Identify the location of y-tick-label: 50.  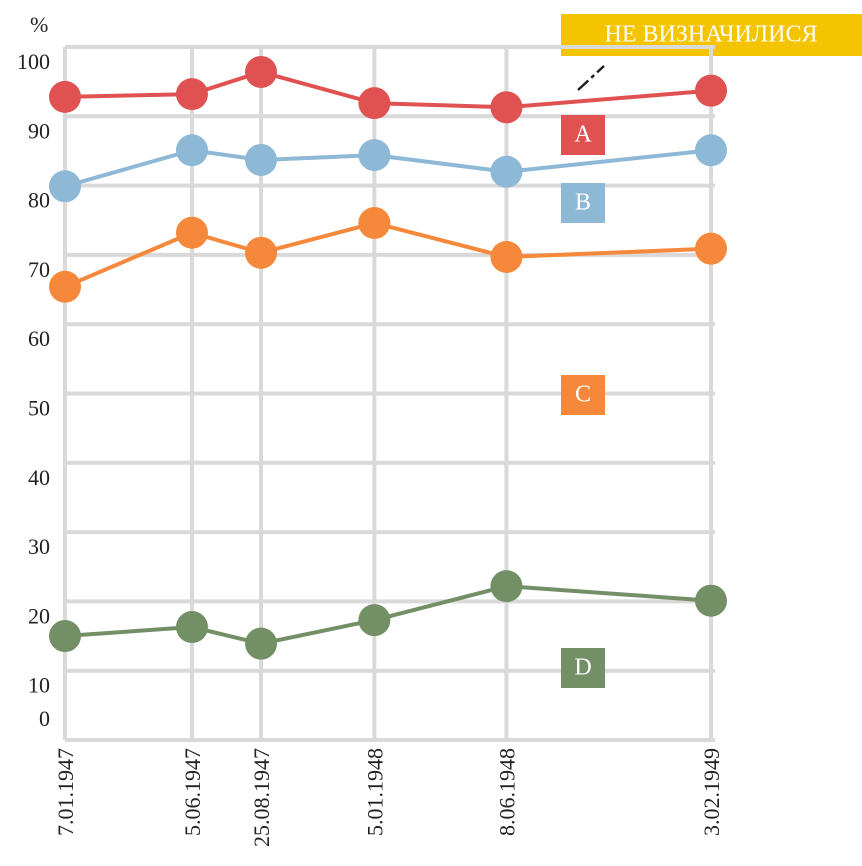
(39, 408).